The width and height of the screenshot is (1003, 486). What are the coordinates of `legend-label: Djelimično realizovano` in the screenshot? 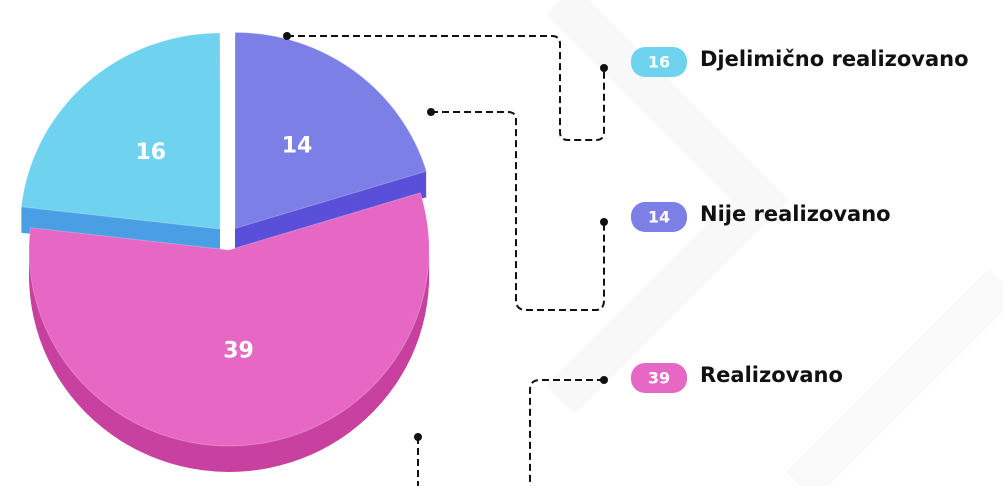 It's located at (834, 59).